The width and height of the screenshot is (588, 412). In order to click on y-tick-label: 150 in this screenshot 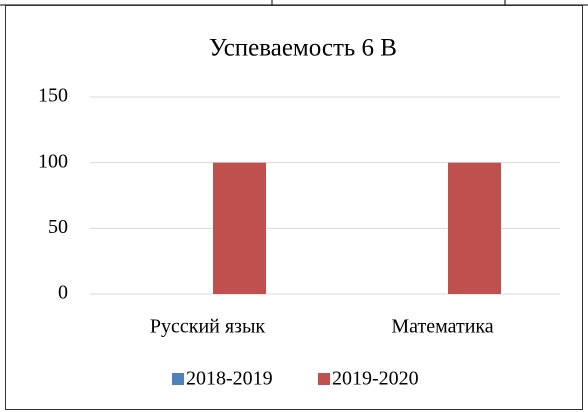, I will do `click(53, 96)`.